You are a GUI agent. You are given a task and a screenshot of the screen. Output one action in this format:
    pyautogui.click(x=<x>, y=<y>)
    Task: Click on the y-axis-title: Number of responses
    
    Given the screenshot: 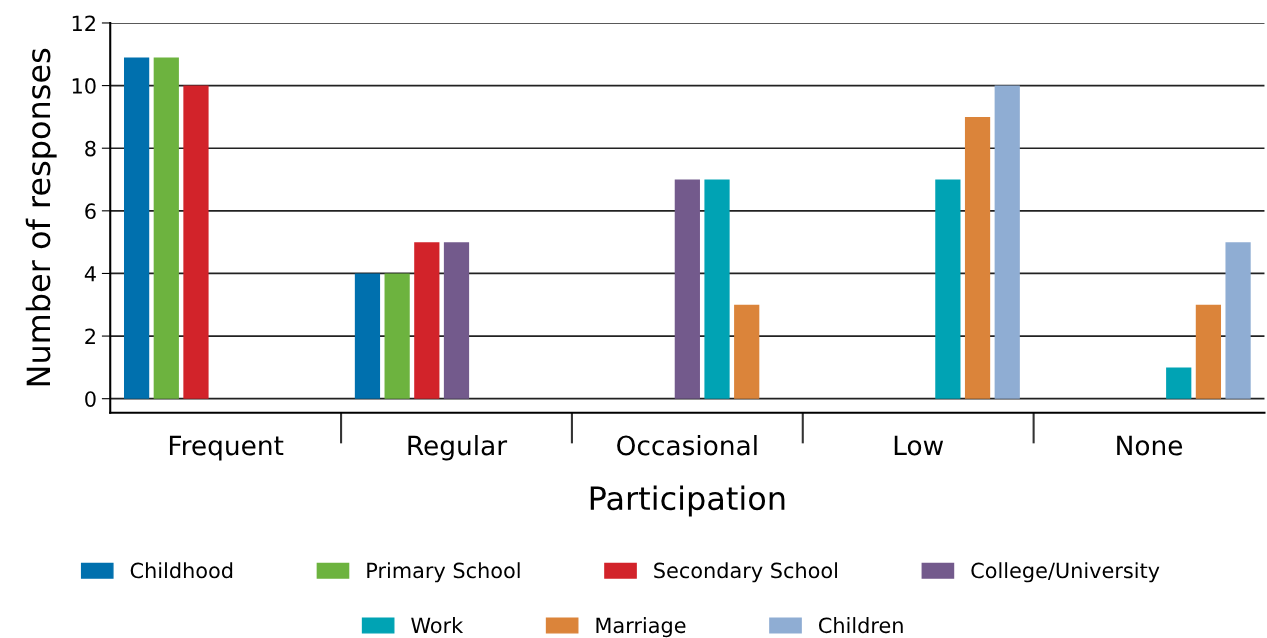 What is the action you would take?
    pyautogui.click(x=41, y=217)
    